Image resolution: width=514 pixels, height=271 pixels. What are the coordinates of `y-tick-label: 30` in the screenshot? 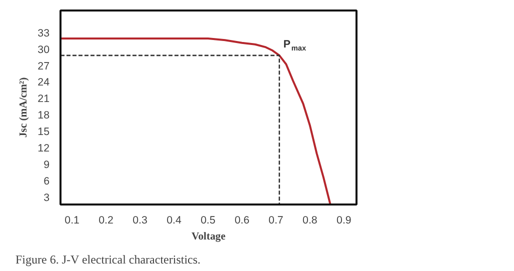 It's located at (44, 50).